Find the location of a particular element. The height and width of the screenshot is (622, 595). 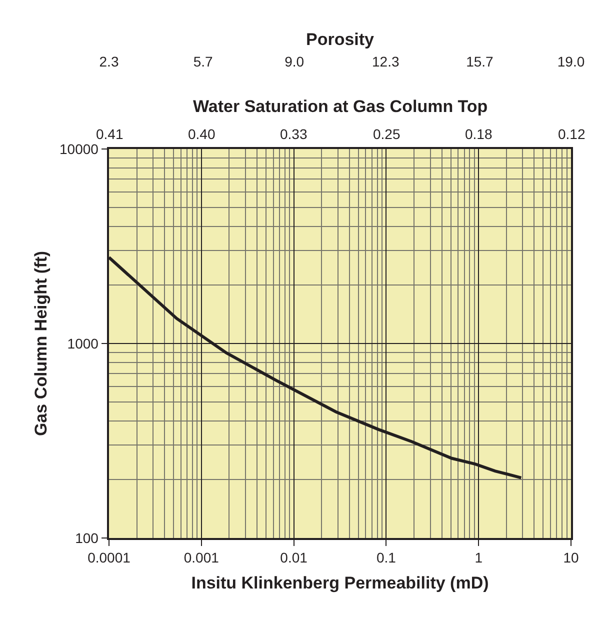

text: 0.12 is located at coordinates (572, 134).